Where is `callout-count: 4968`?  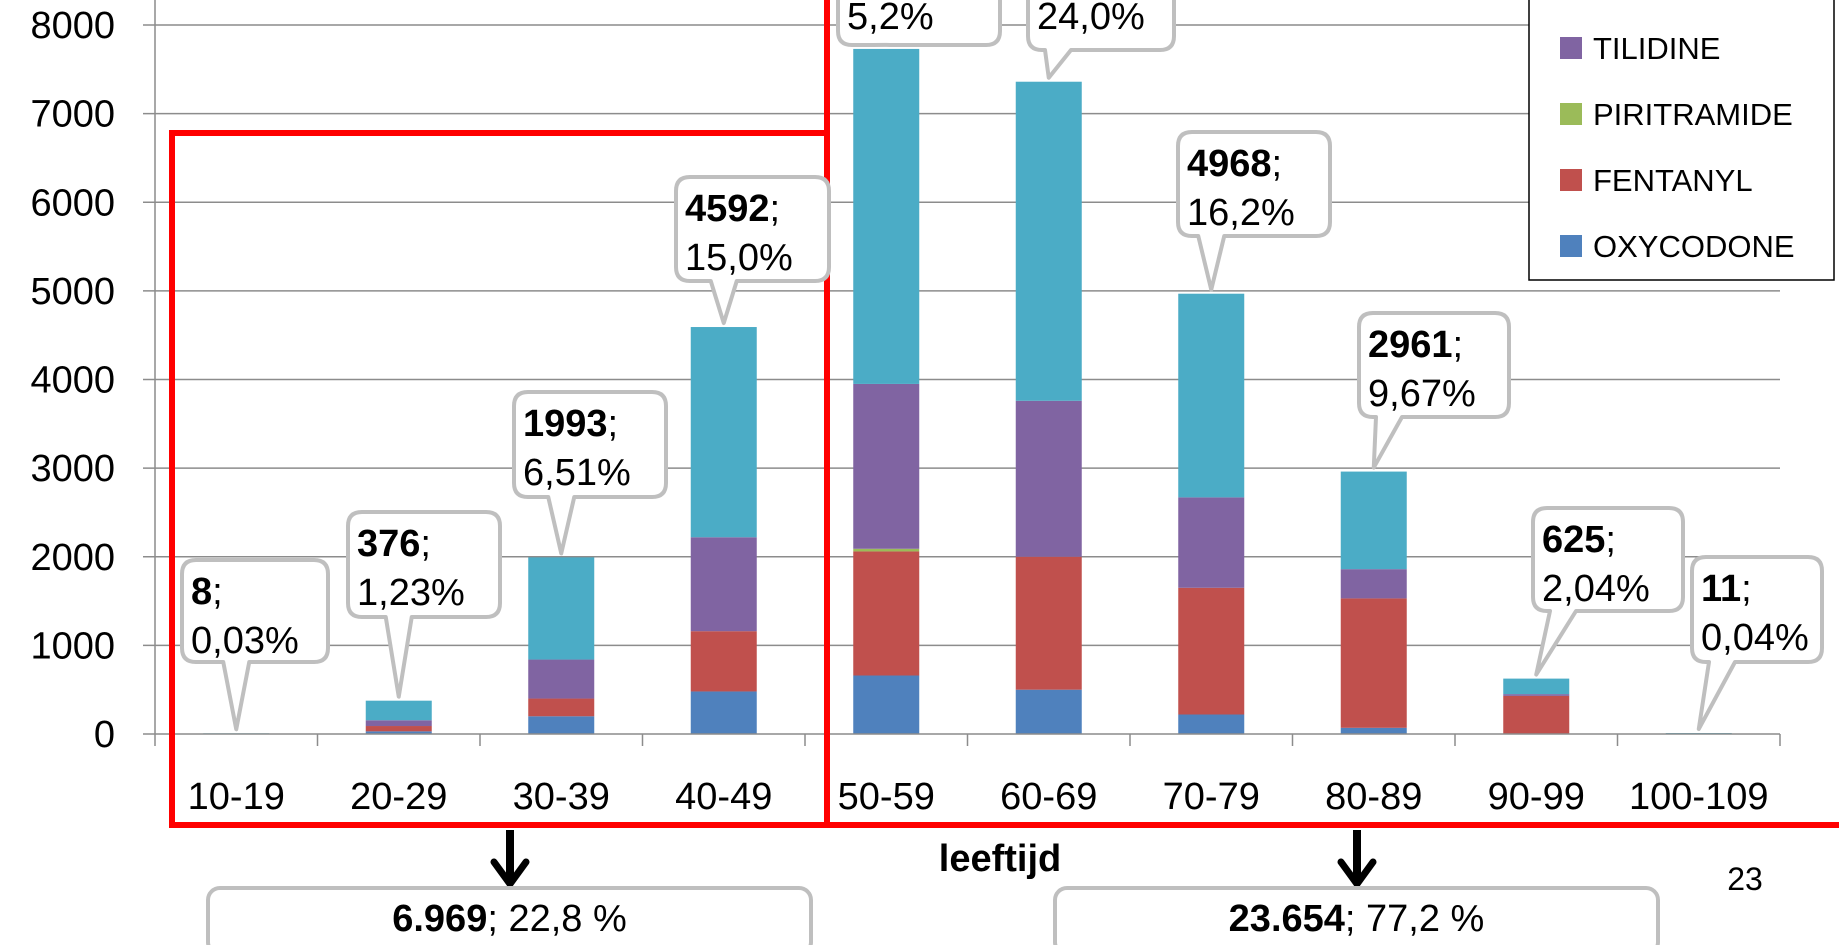 callout-count: 4968 is located at coordinates (1229, 164).